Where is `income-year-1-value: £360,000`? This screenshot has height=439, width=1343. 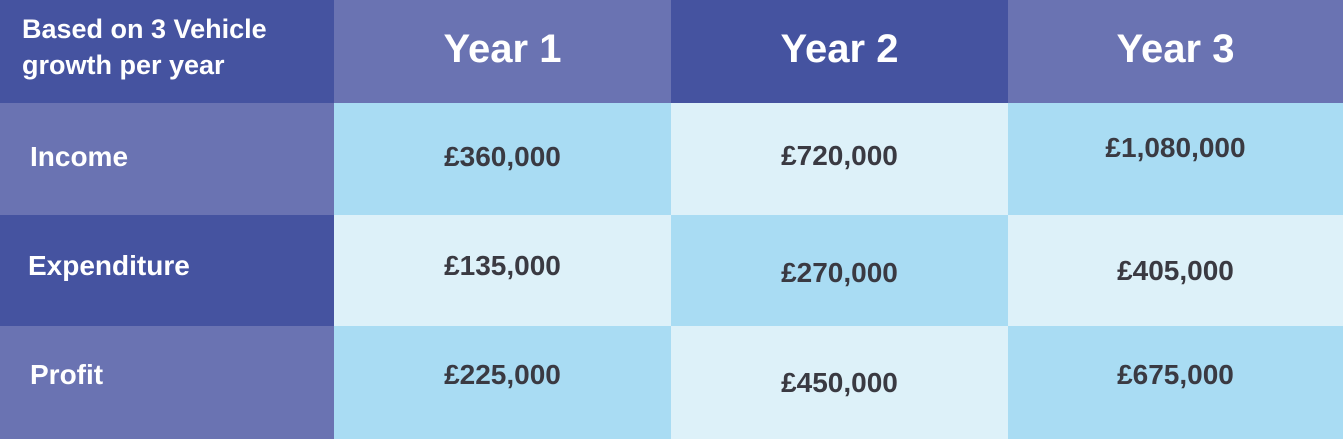
income-year-1-value: £360,000 is located at coordinates (502, 159).